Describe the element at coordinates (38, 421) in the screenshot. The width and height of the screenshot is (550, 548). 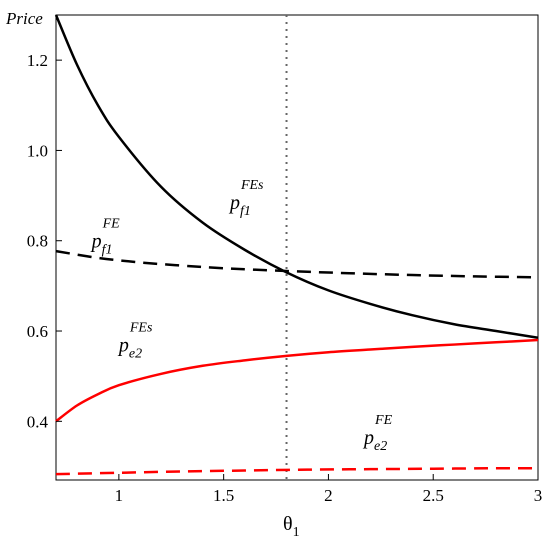
I see `y-tick-label: 0.4` at that location.